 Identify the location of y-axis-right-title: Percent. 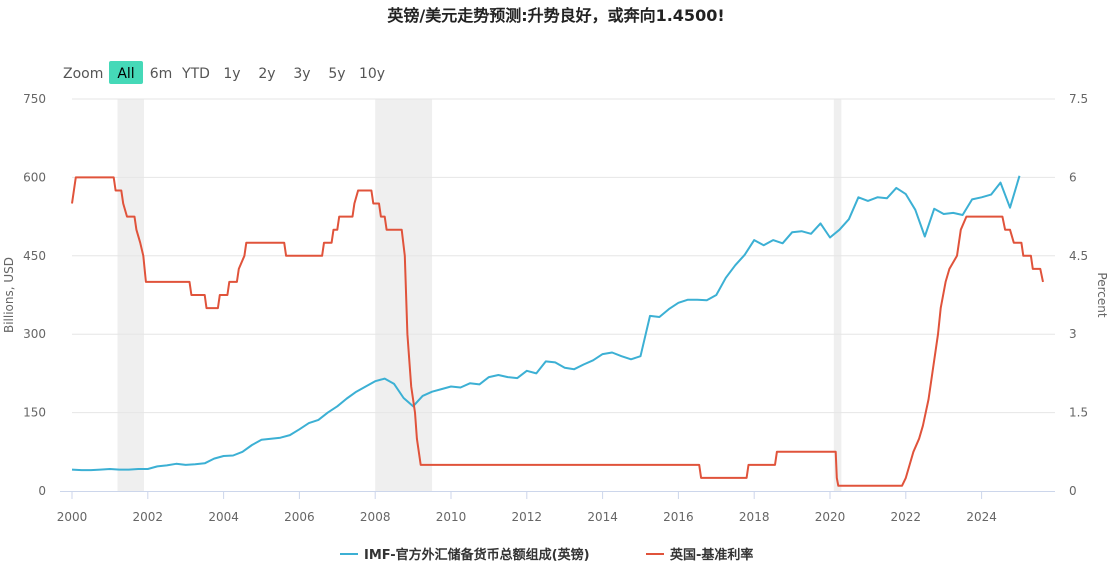
(1102, 294).